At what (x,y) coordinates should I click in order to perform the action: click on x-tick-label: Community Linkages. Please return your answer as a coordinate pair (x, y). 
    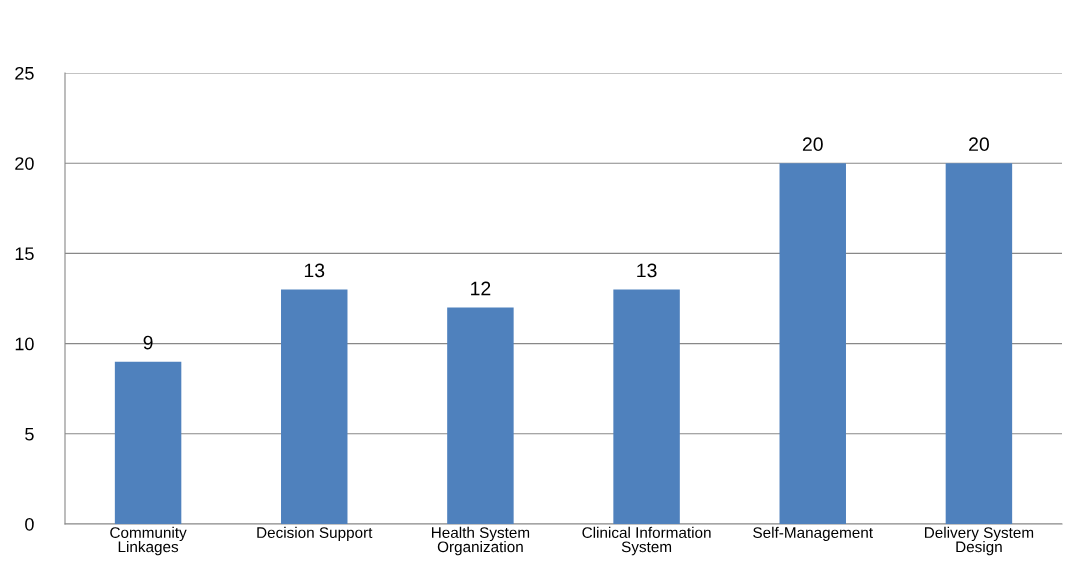
    Looking at the image, I should click on (148, 541).